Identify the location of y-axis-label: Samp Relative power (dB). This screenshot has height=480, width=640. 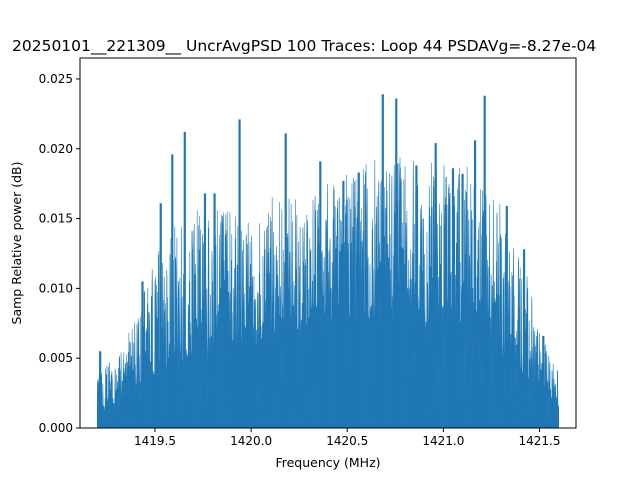
(16, 243).